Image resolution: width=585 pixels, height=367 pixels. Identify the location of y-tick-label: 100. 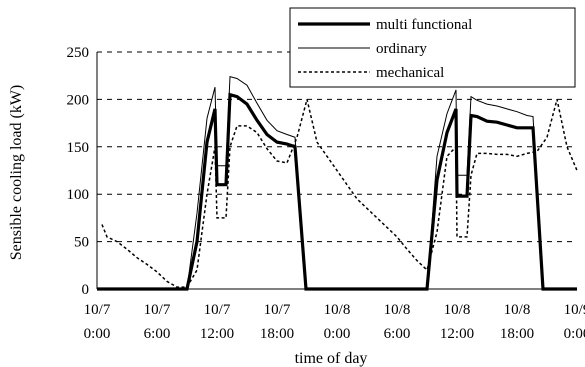
(78, 195).